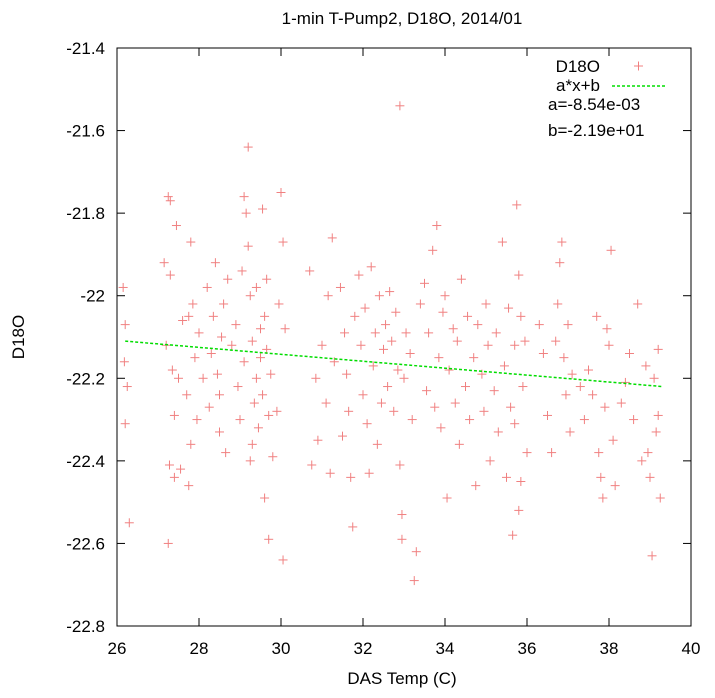 The width and height of the screenshot is (715, 698). I want to click on x-tick-label-7: 40, so click(691, 648).